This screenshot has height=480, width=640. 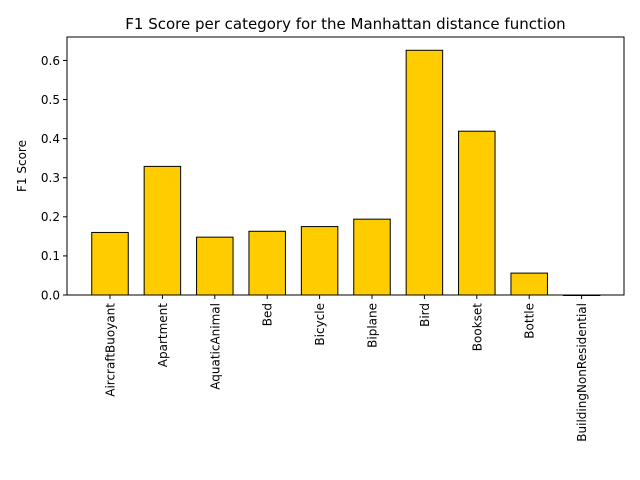 What do you see at coordinates (424, 172) in the screenshot?
I see `bar-bird` at bounding box center [424, 172].